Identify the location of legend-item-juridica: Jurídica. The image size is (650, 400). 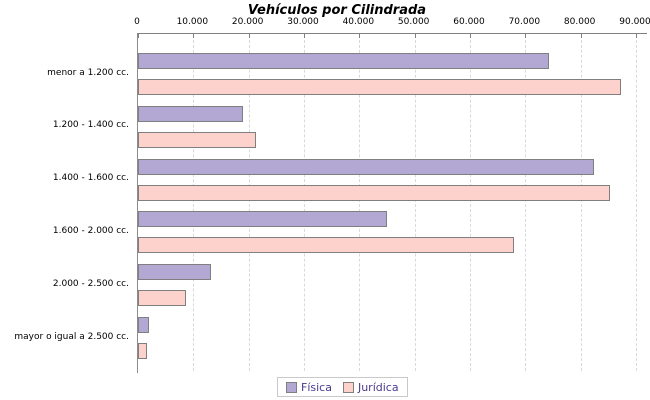
(370, 387).